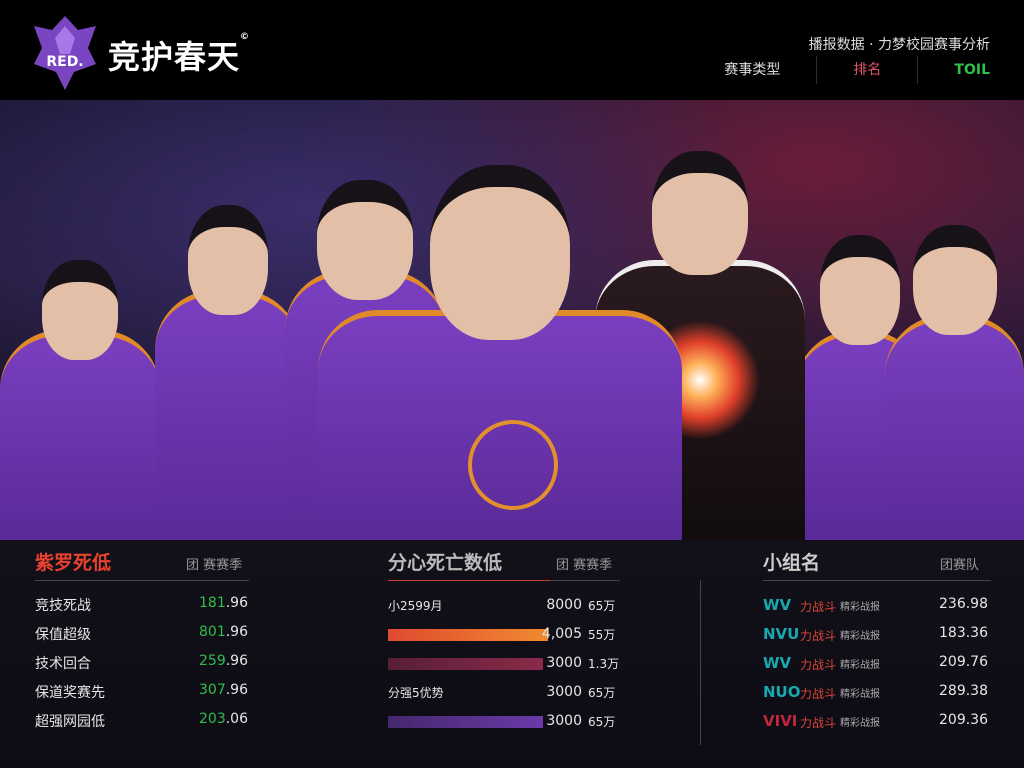 The width and height of the screenshot is (1024, 768). Describe the element at coordinates (73, 563) in the screenshot. I see `panel-left-title: 紫罗死低` at that location.